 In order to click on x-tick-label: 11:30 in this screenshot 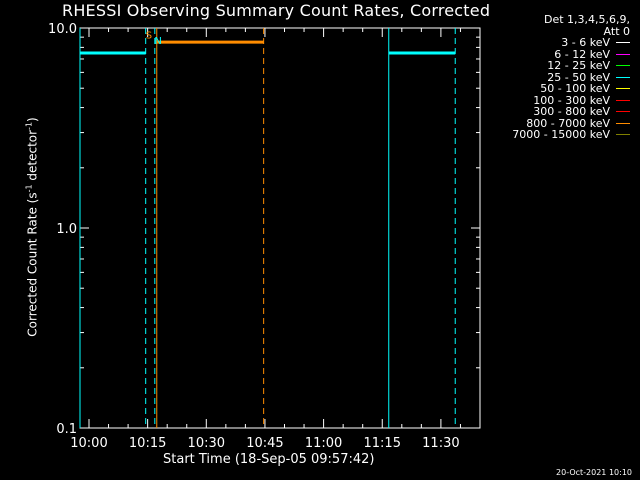, I will do `click(440, 443)`.